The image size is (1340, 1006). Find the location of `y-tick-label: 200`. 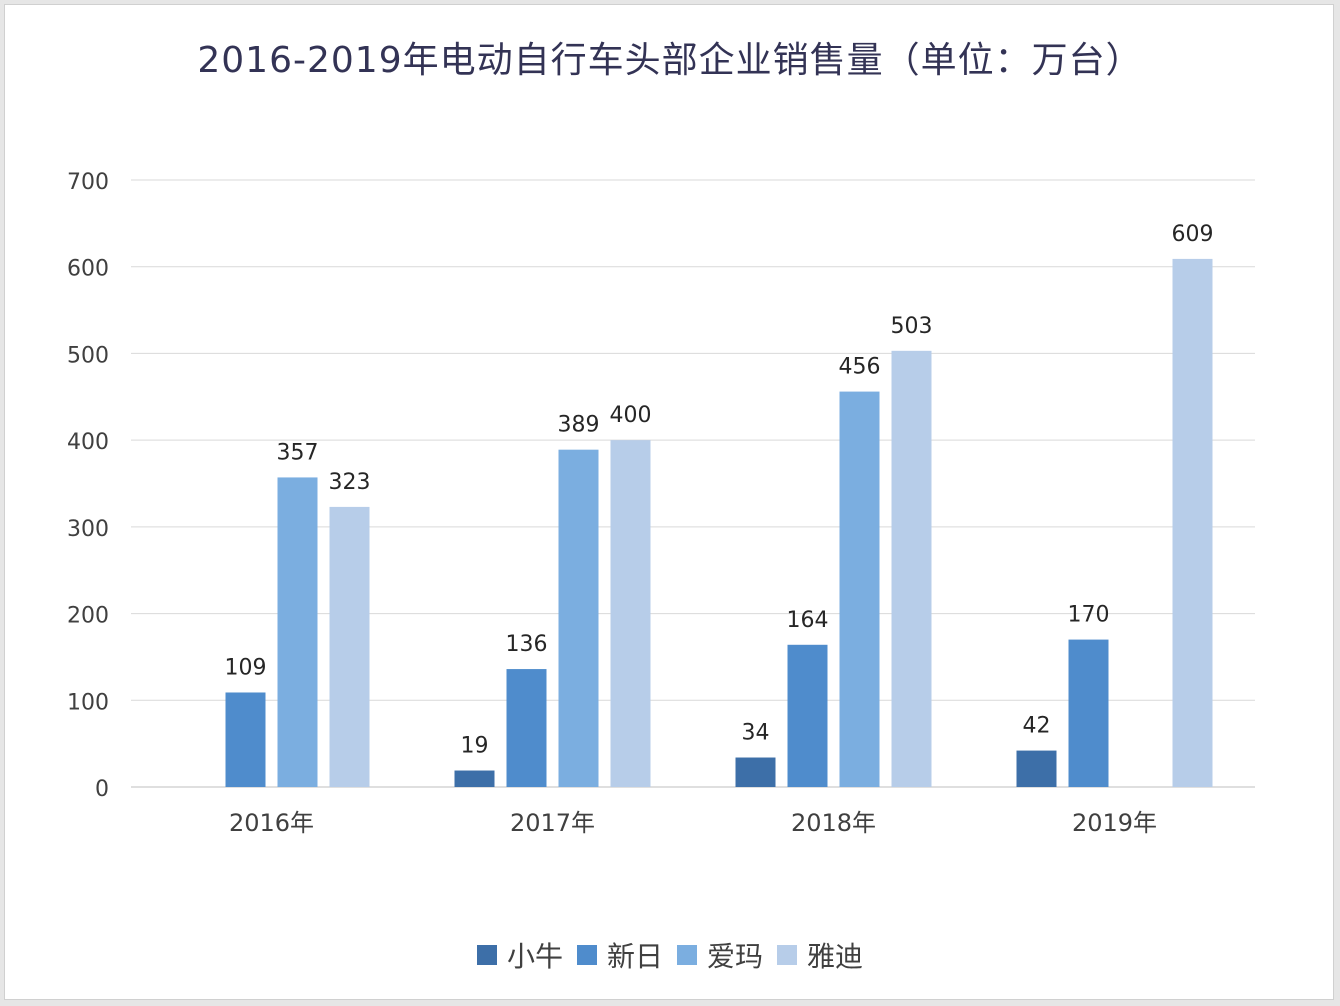

y-tick-label: 200 is located at coordinates (88, 616).